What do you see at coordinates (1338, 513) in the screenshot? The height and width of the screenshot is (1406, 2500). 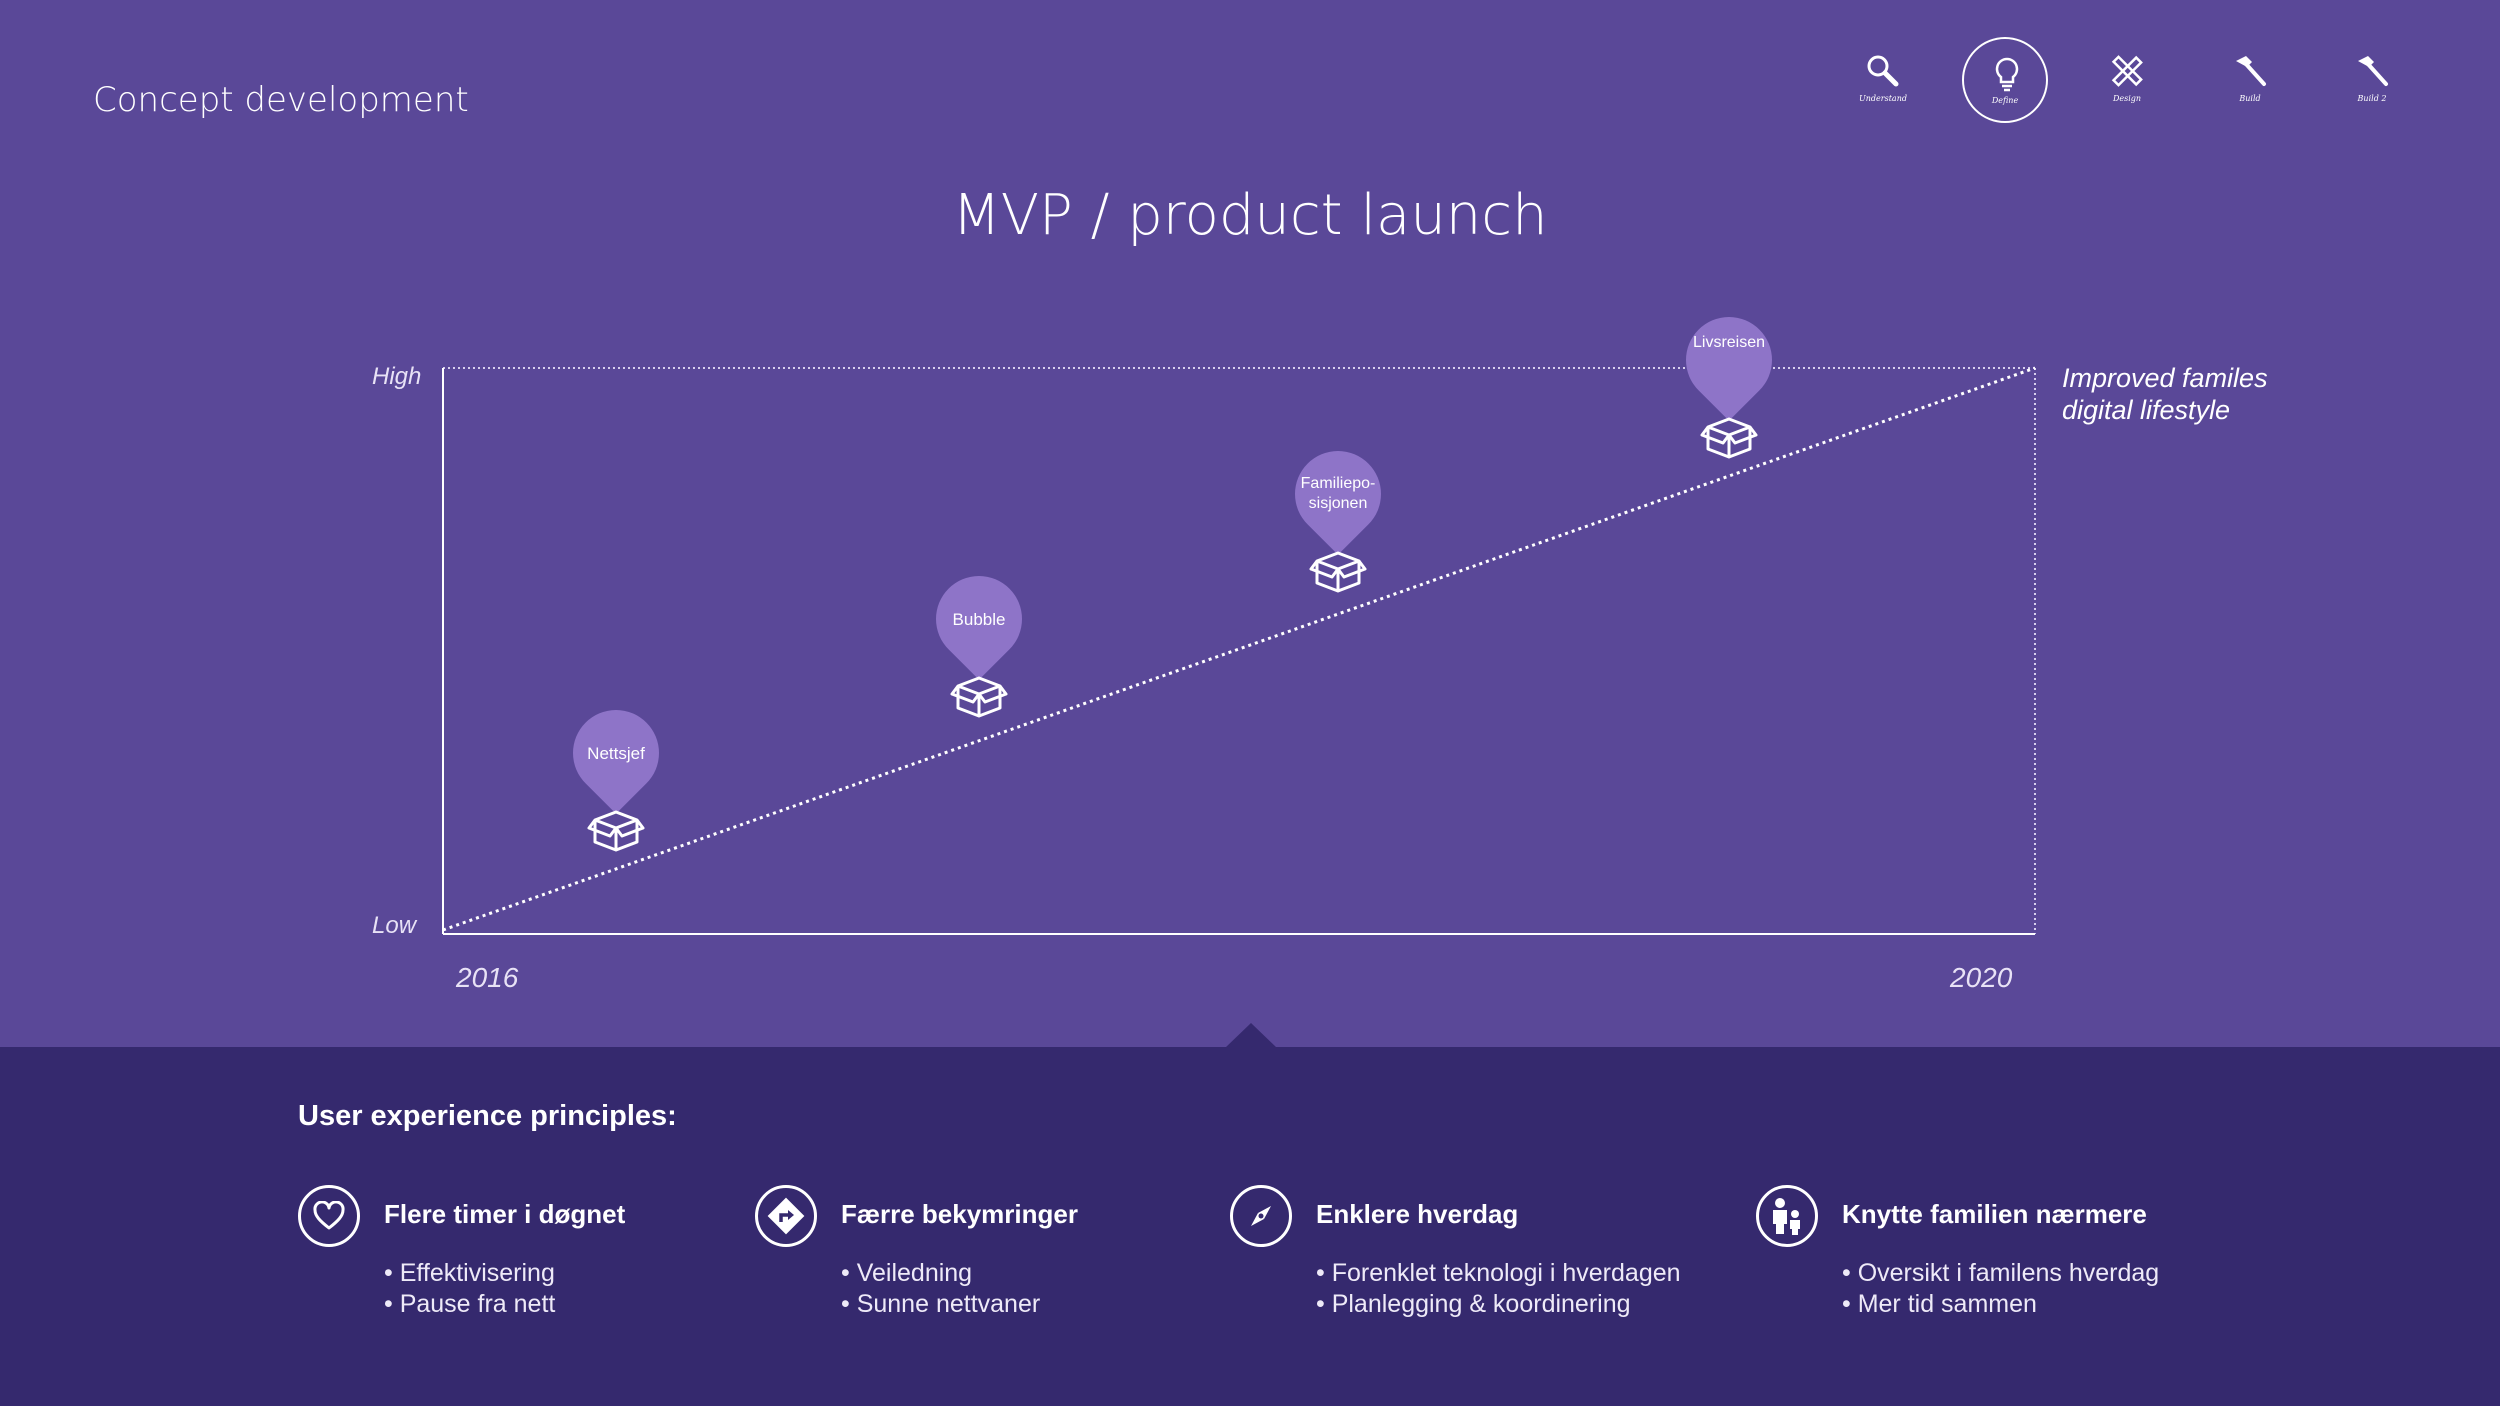 I see `milestone-pin: Familiepo-sisjonen` at bounding box center [1338, 513].